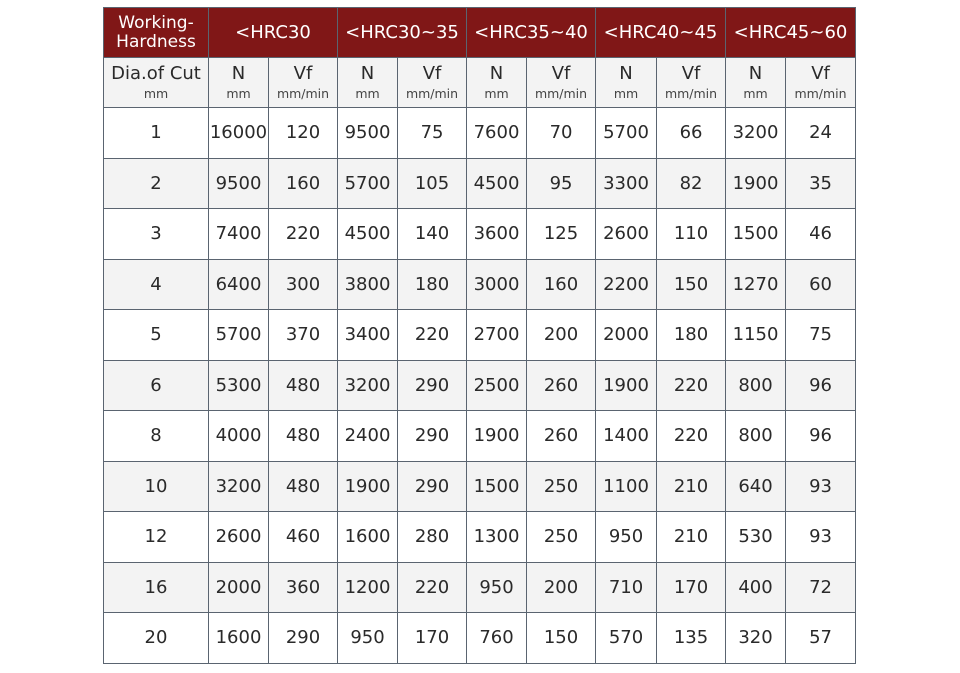  I want to click on spindle-speed-cell: 950, so click(497, 587).